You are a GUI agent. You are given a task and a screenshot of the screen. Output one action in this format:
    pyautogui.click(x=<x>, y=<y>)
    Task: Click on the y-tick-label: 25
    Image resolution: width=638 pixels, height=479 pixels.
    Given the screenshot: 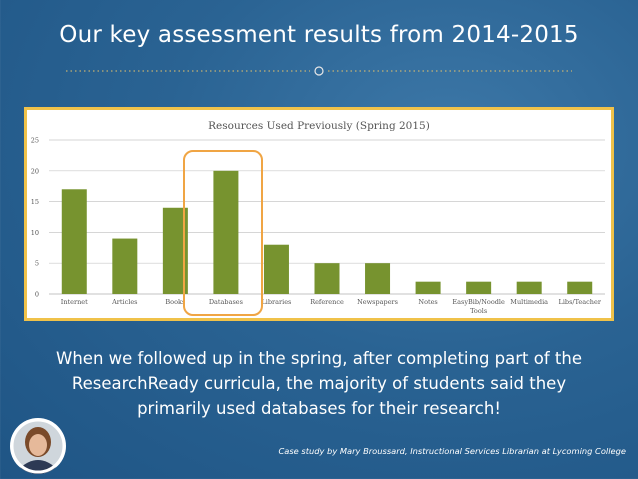 What is the action you would take?
    pyautogui.click(x=35, y=141)
    